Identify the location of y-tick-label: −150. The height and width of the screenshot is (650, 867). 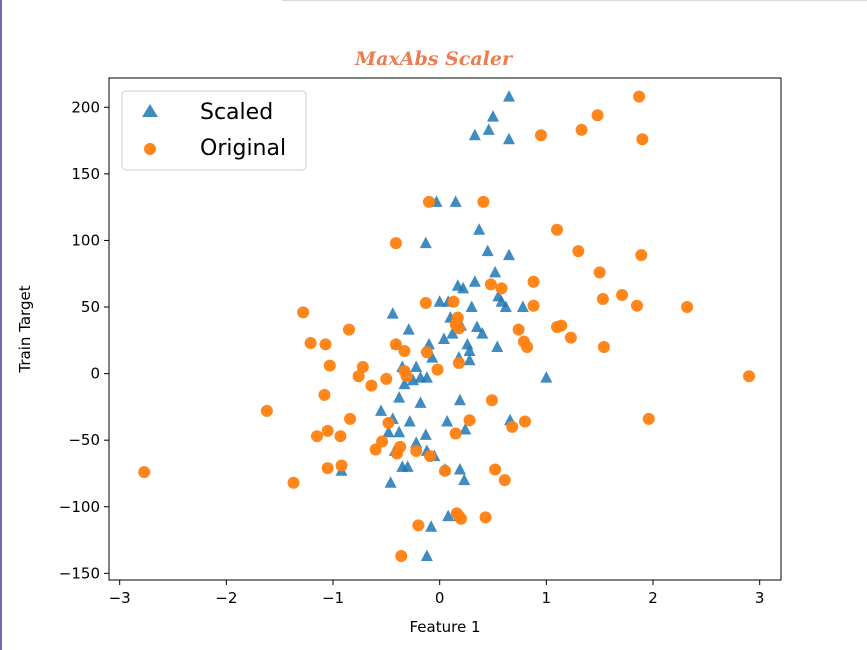
(79, 573).